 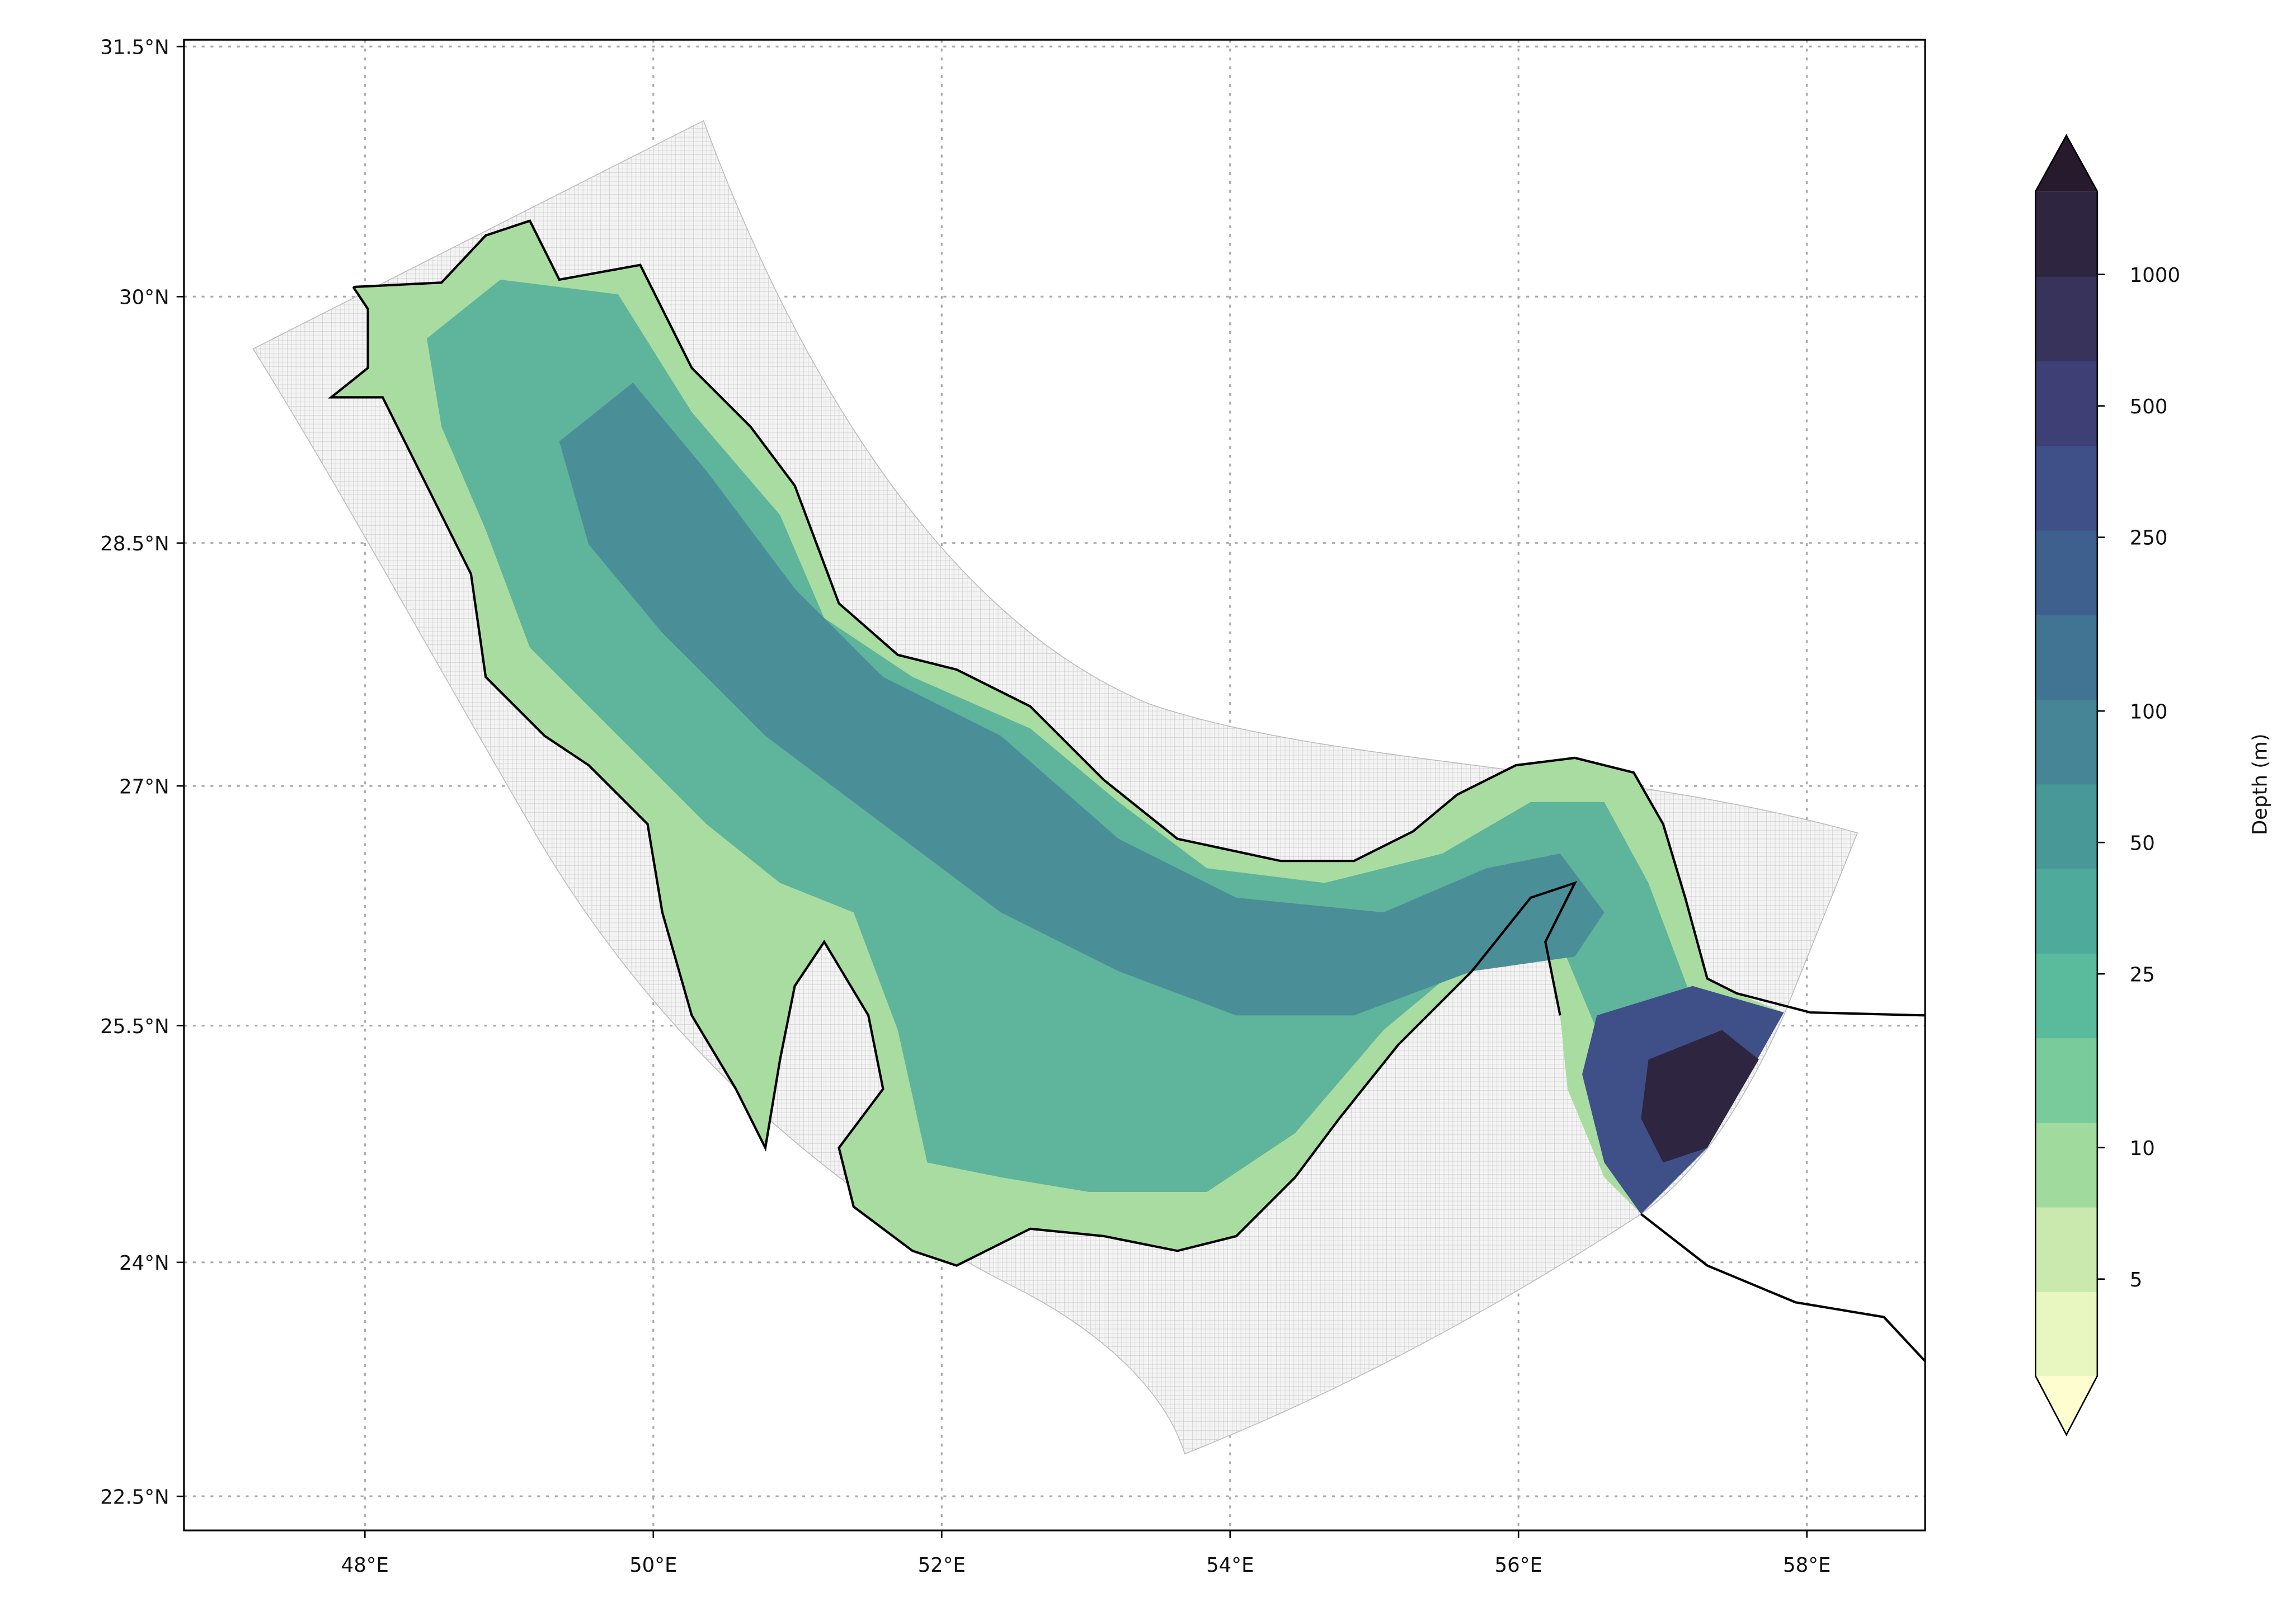 What do you see at coordinates (365, 1565) in the screenshot?
I see `x-tick-label: 48°E` at bounding box center [365, 1565].